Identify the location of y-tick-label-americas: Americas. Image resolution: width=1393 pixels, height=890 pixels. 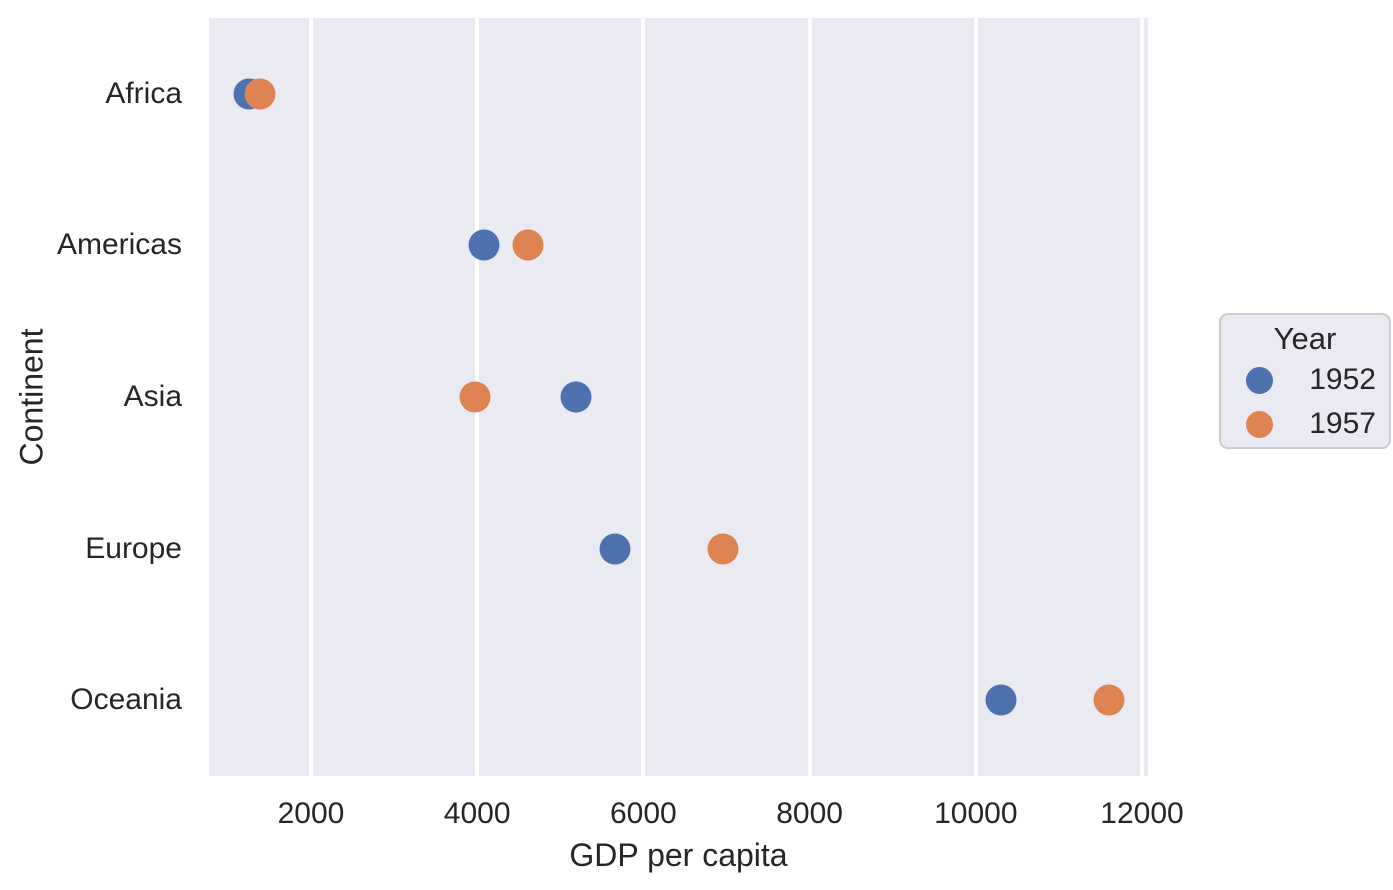
(119, 245).